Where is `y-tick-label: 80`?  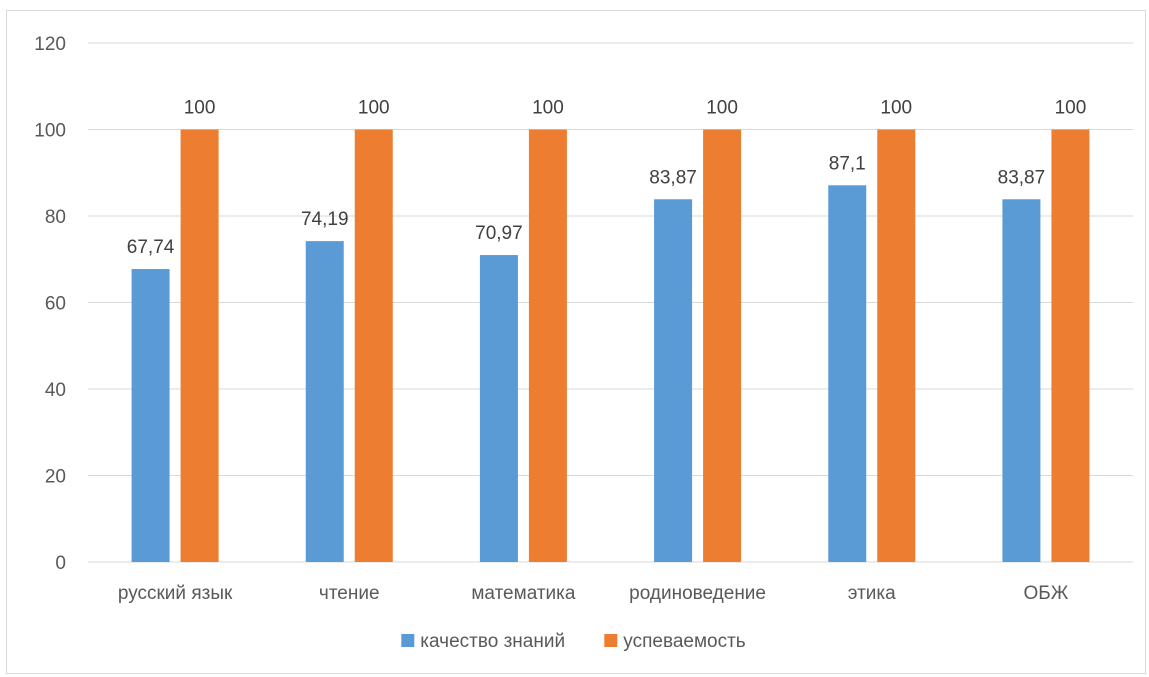
y-tick-label: 80 is located at coordinates (55, 217).